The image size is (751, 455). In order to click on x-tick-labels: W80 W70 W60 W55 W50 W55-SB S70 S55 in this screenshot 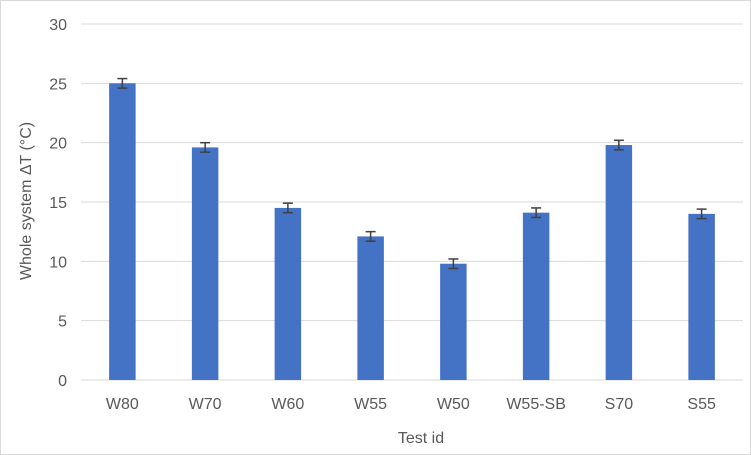, I will do `click(411, 404)`.